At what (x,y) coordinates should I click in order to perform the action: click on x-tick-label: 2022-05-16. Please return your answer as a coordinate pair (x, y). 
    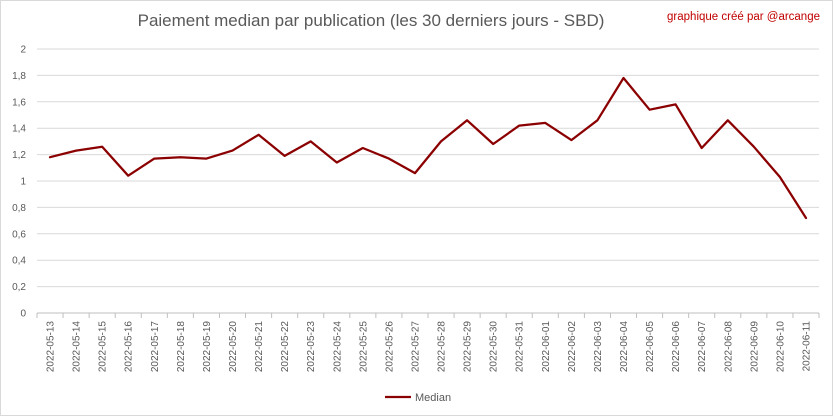
    Looking at the image, I should click on (129, 347).